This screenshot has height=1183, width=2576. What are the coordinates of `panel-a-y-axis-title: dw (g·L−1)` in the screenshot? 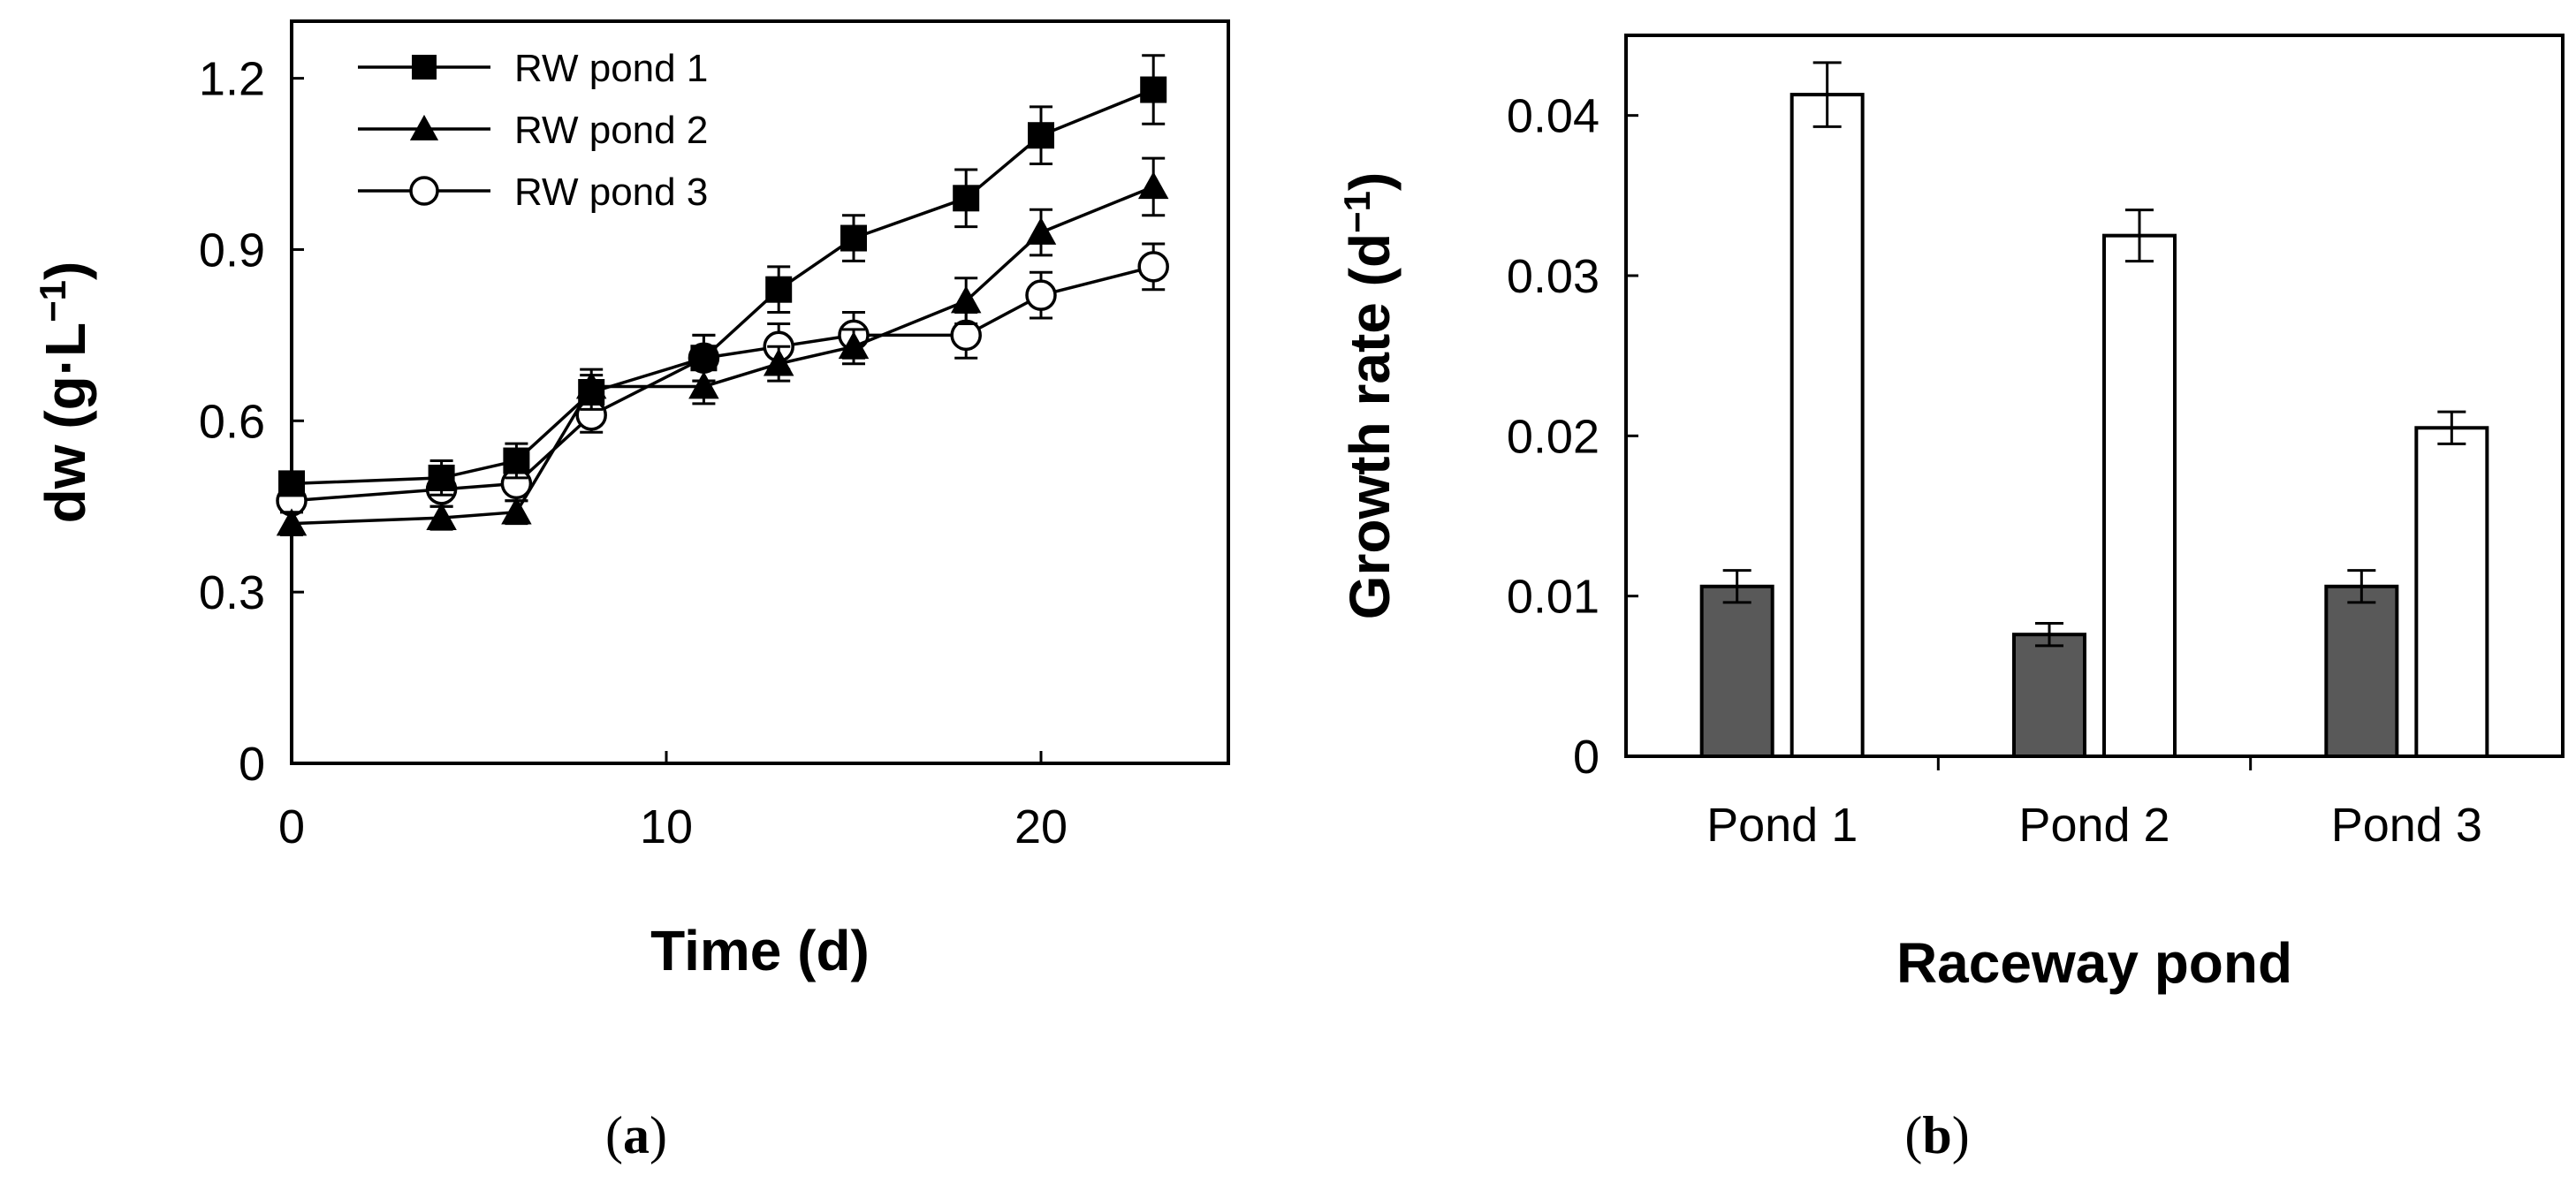 It's located at (64, 393).